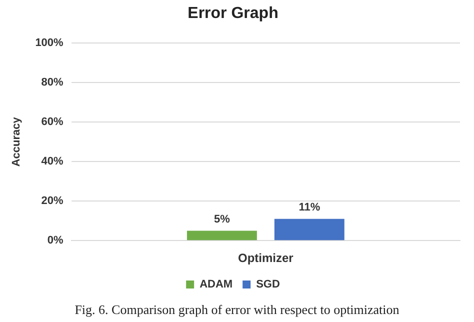 This screenshot has height=322, width=474. I want to click on legend-label: ADAM, so click(216, 284).